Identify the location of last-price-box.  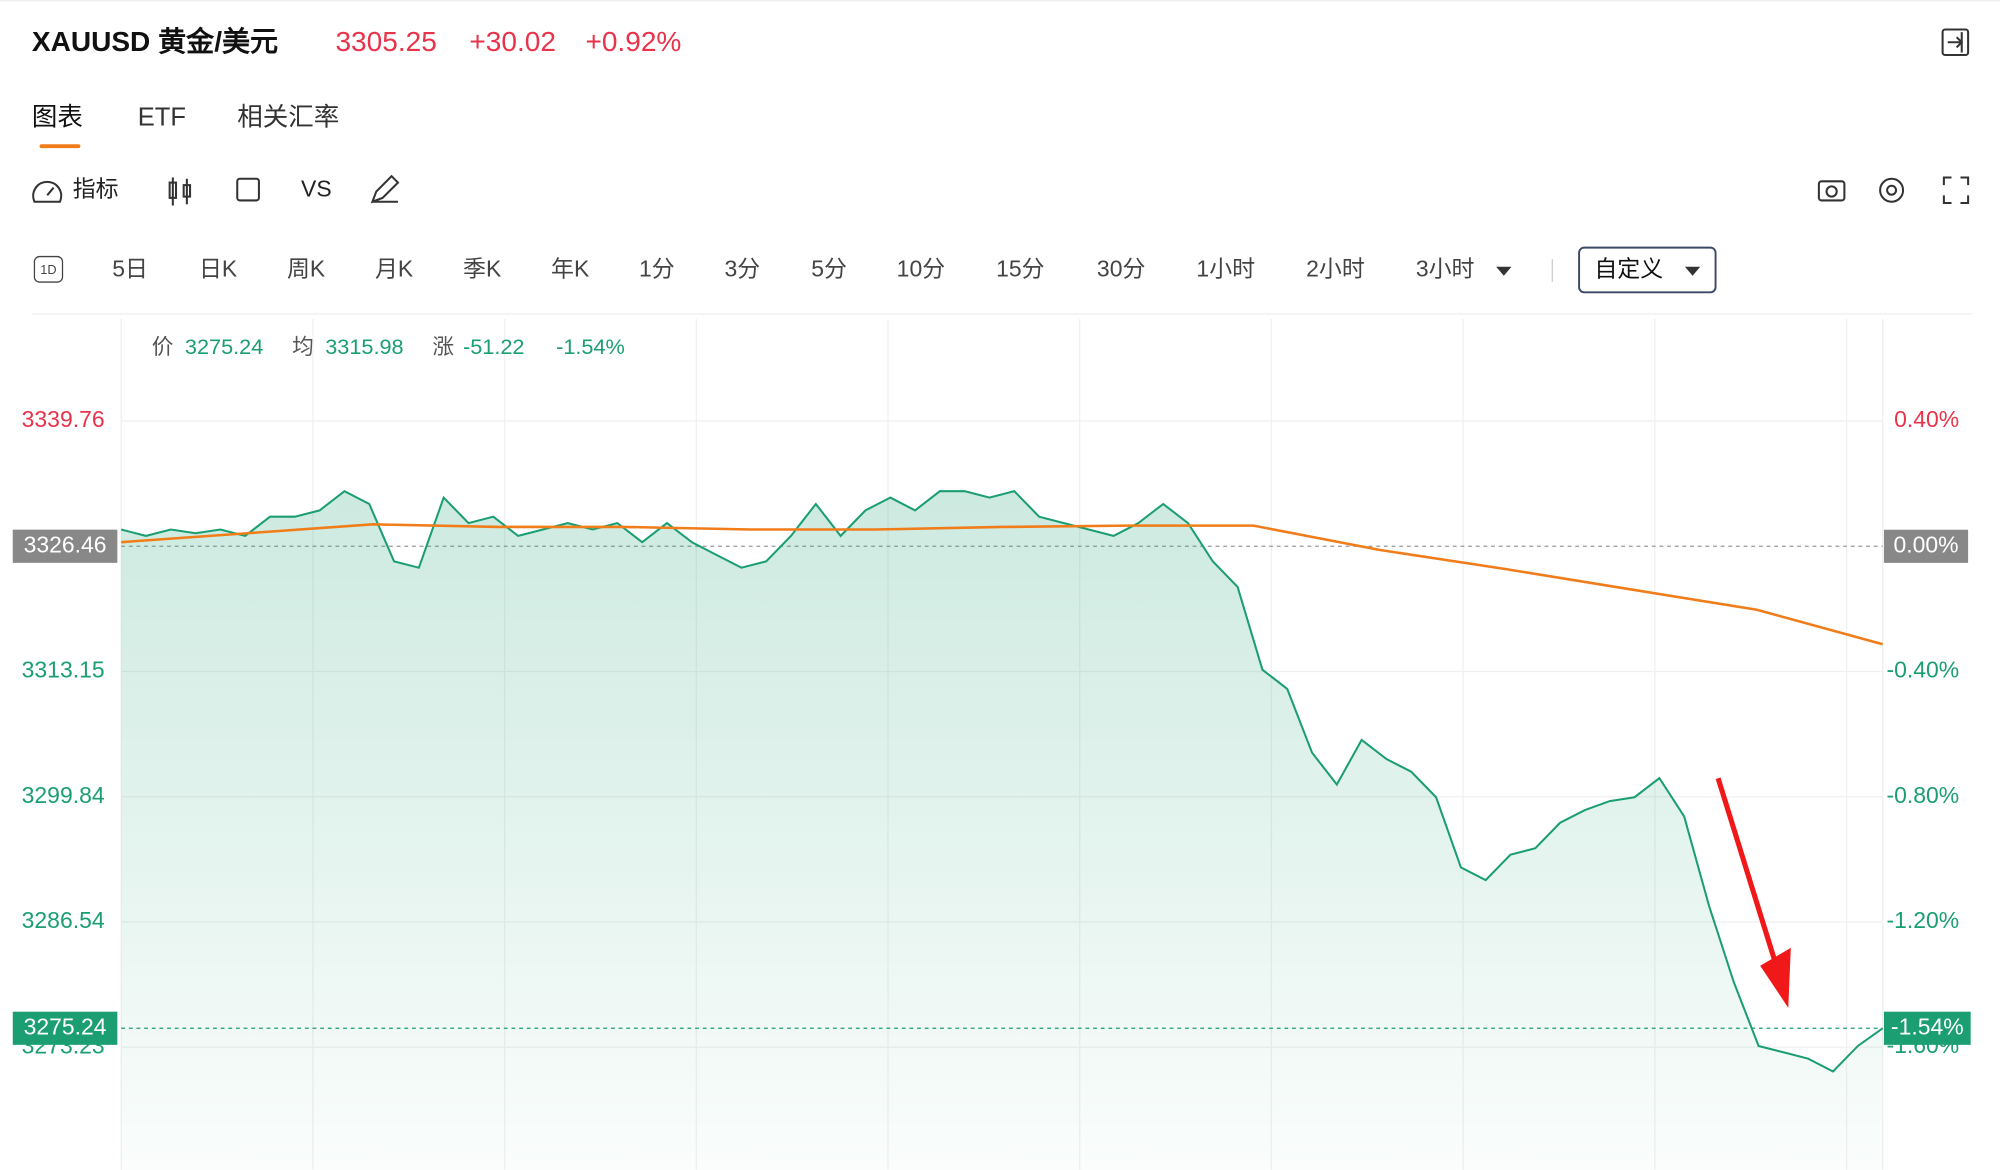
(65, 1028).